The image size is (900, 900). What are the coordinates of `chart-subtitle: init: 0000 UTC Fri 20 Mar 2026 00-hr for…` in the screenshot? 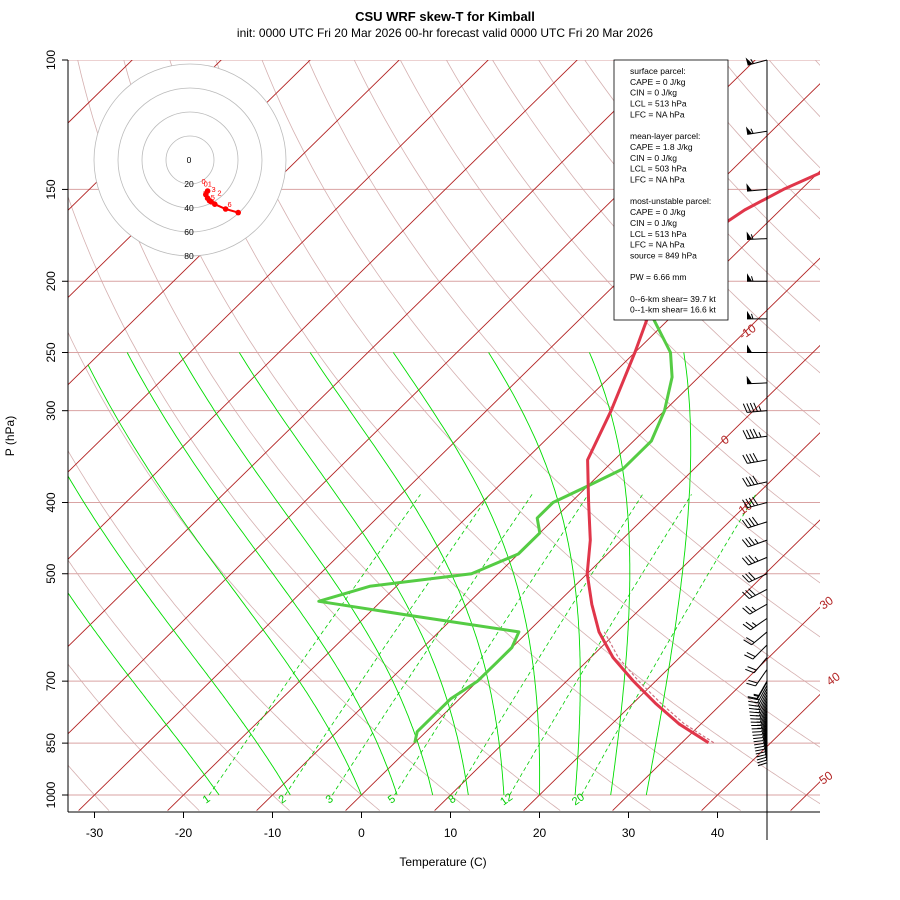 It's located at (445, 33).